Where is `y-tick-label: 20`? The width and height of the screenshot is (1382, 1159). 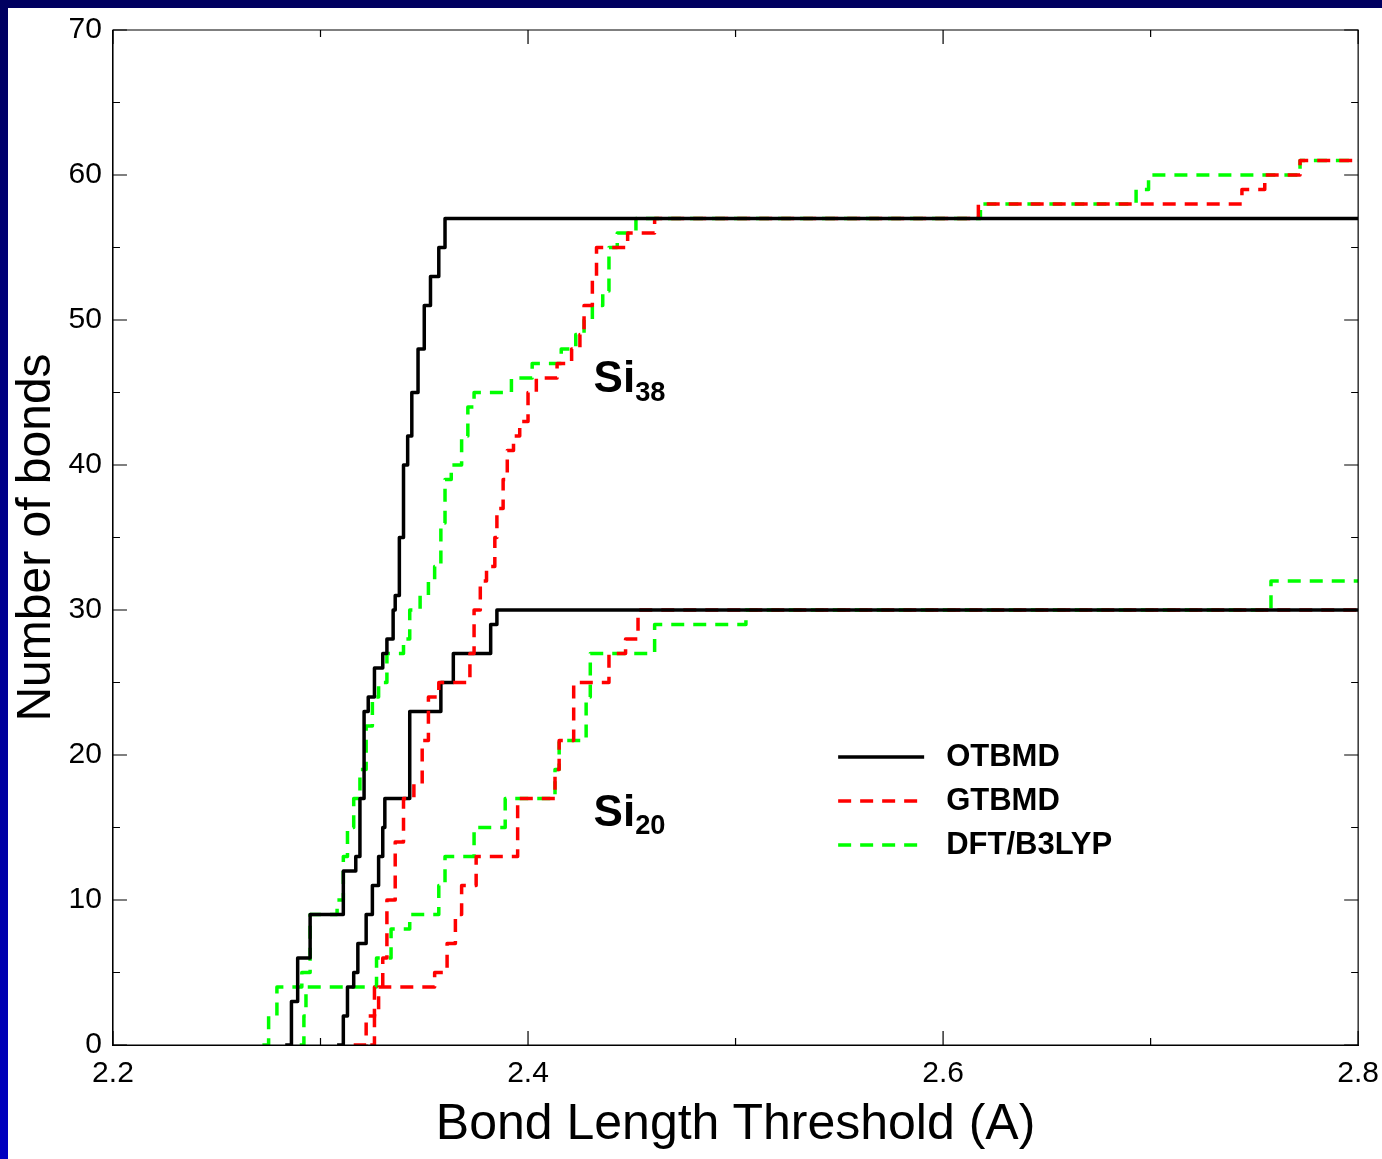
y-tick-label: 20 is located at coordinates (85, 753).